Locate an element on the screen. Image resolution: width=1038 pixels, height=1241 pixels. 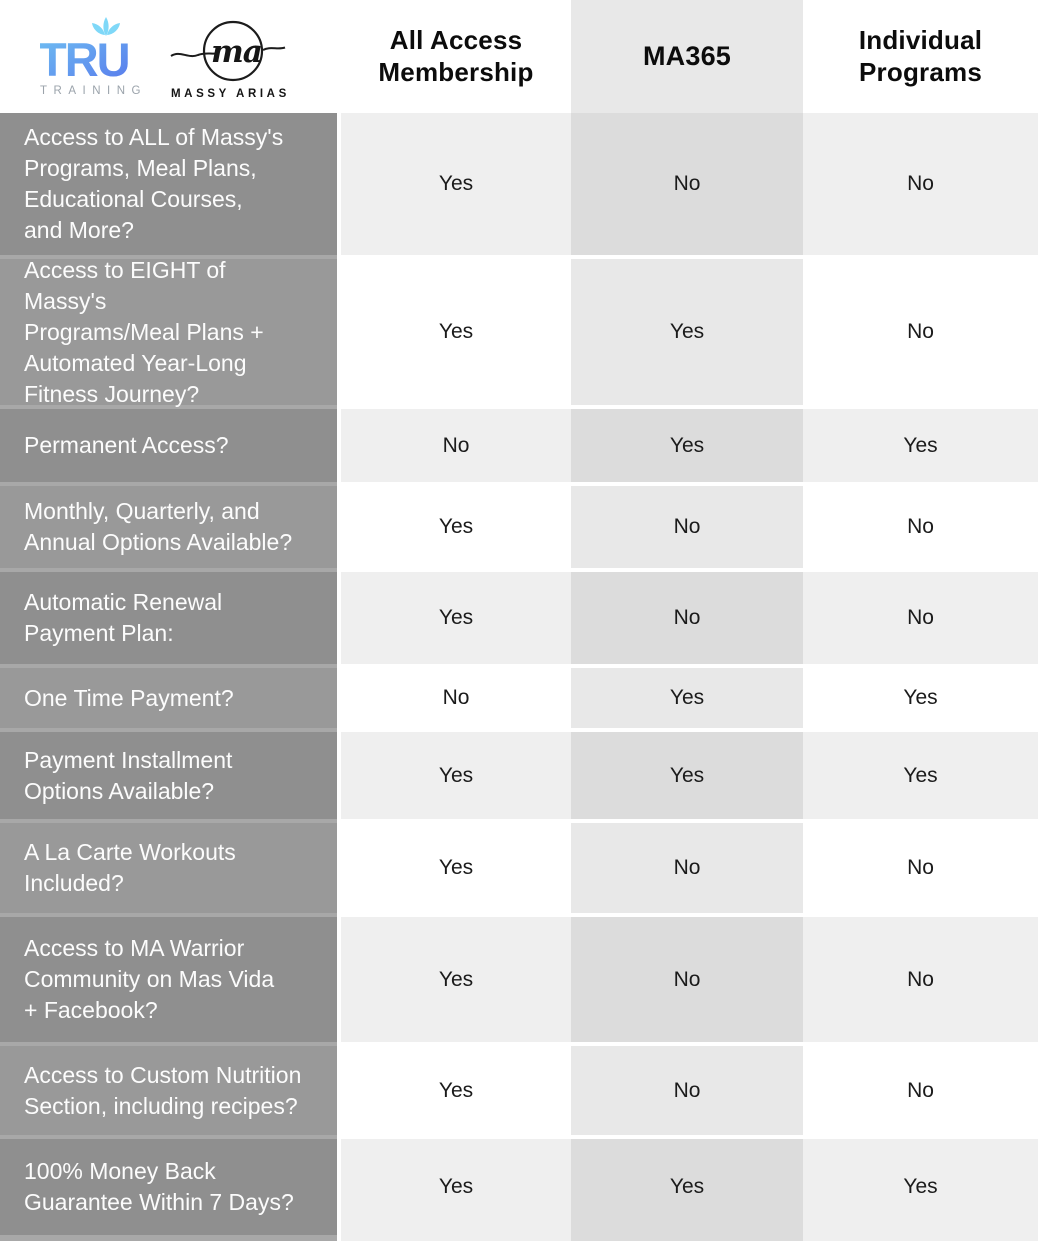
feature-label: 100% Money Back Guarantee Within 7 Days? is located at coordinates (168, 1187).